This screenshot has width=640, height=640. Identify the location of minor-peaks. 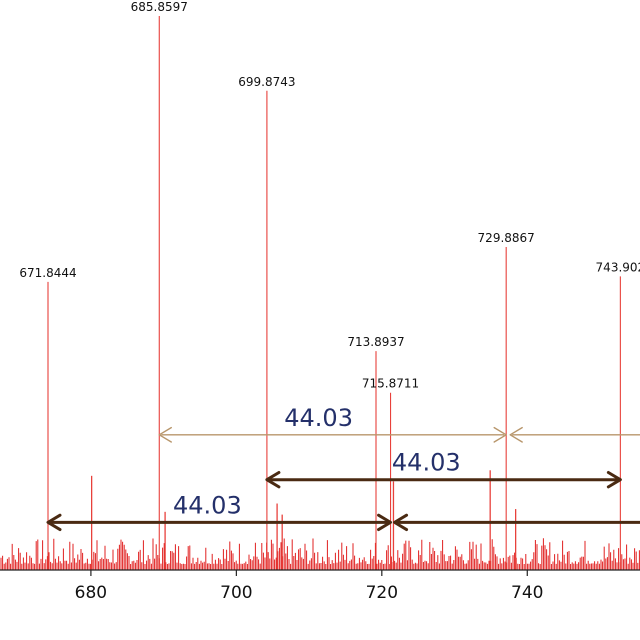
(303, 520).